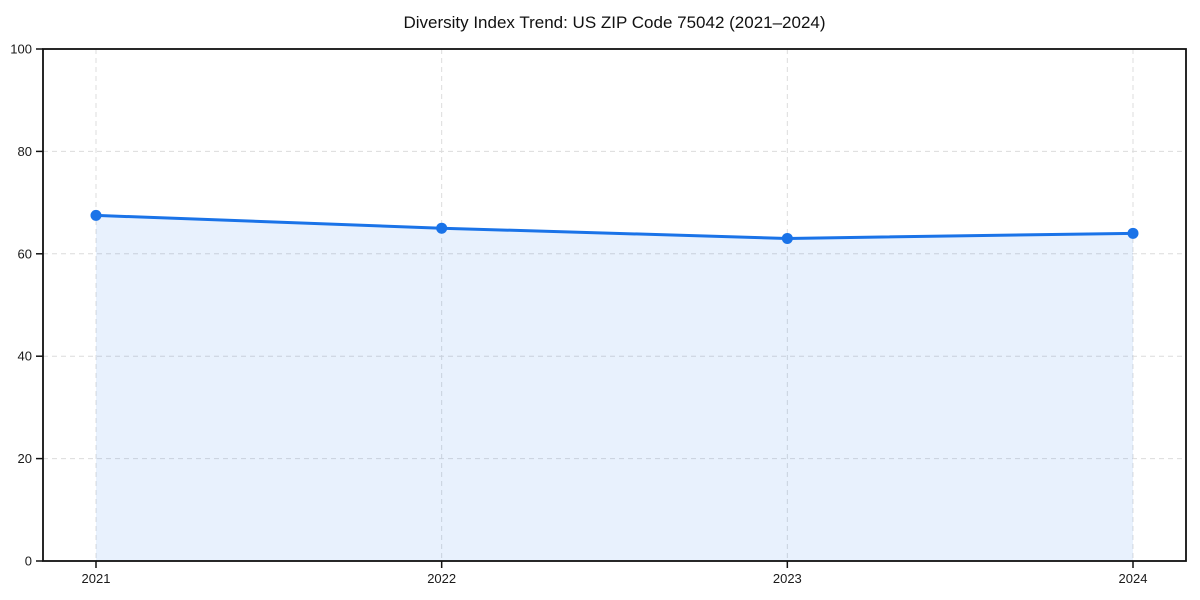 This screenshot has width=1200, height=600. What do you see at coordinates (614, 226) in the screenshot?
I see `trend-line` at bounding box center [614, 226].